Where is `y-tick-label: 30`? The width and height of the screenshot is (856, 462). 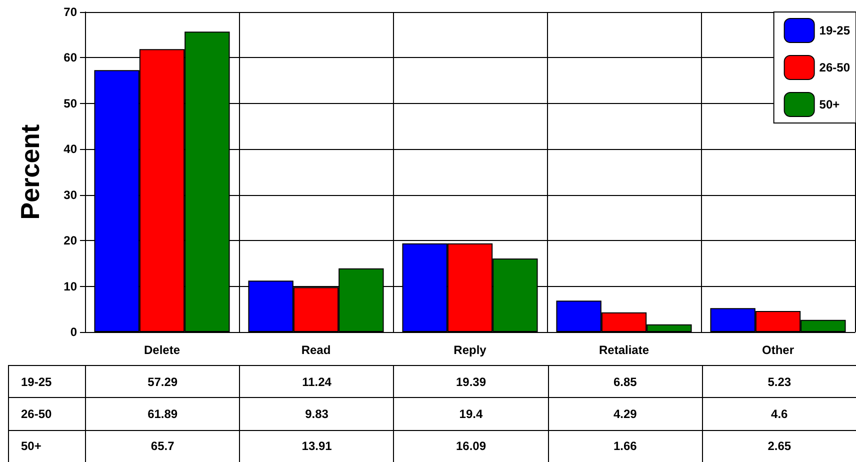 y-tick-label: 30 is located at coordinates (71, 195).